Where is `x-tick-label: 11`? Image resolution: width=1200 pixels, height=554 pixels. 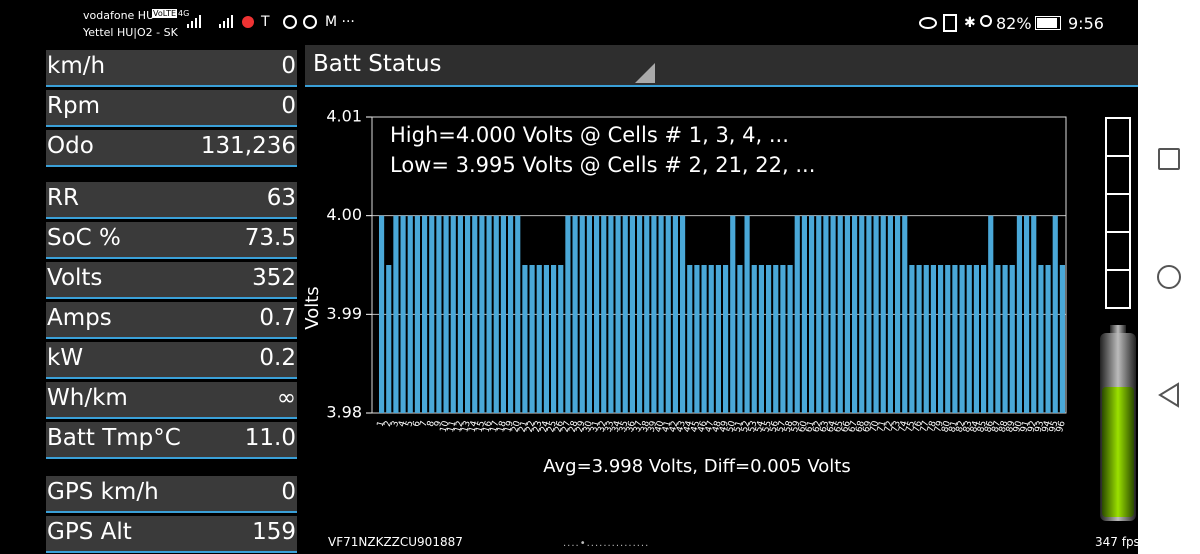 x-tick-label: 11 is located at coordinates (452, 427).